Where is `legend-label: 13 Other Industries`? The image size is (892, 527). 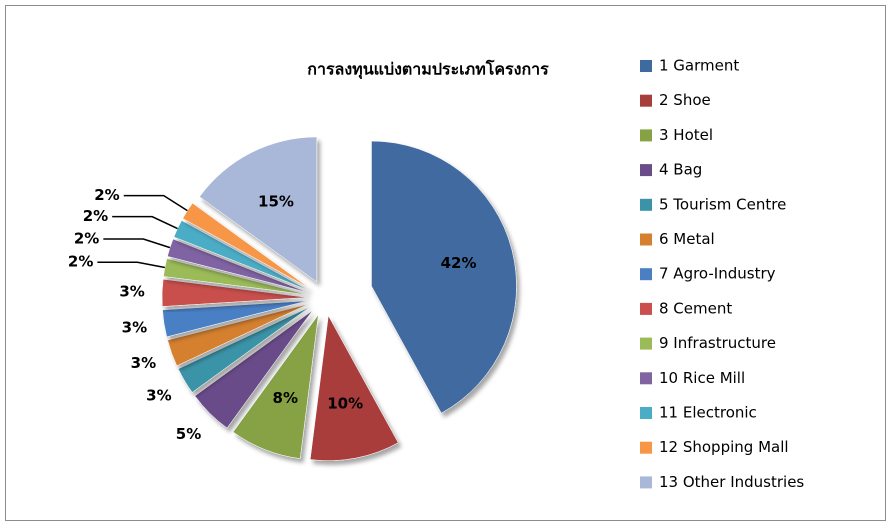
legend-label: 13 Other Industries is located at coordinates (731, 482).